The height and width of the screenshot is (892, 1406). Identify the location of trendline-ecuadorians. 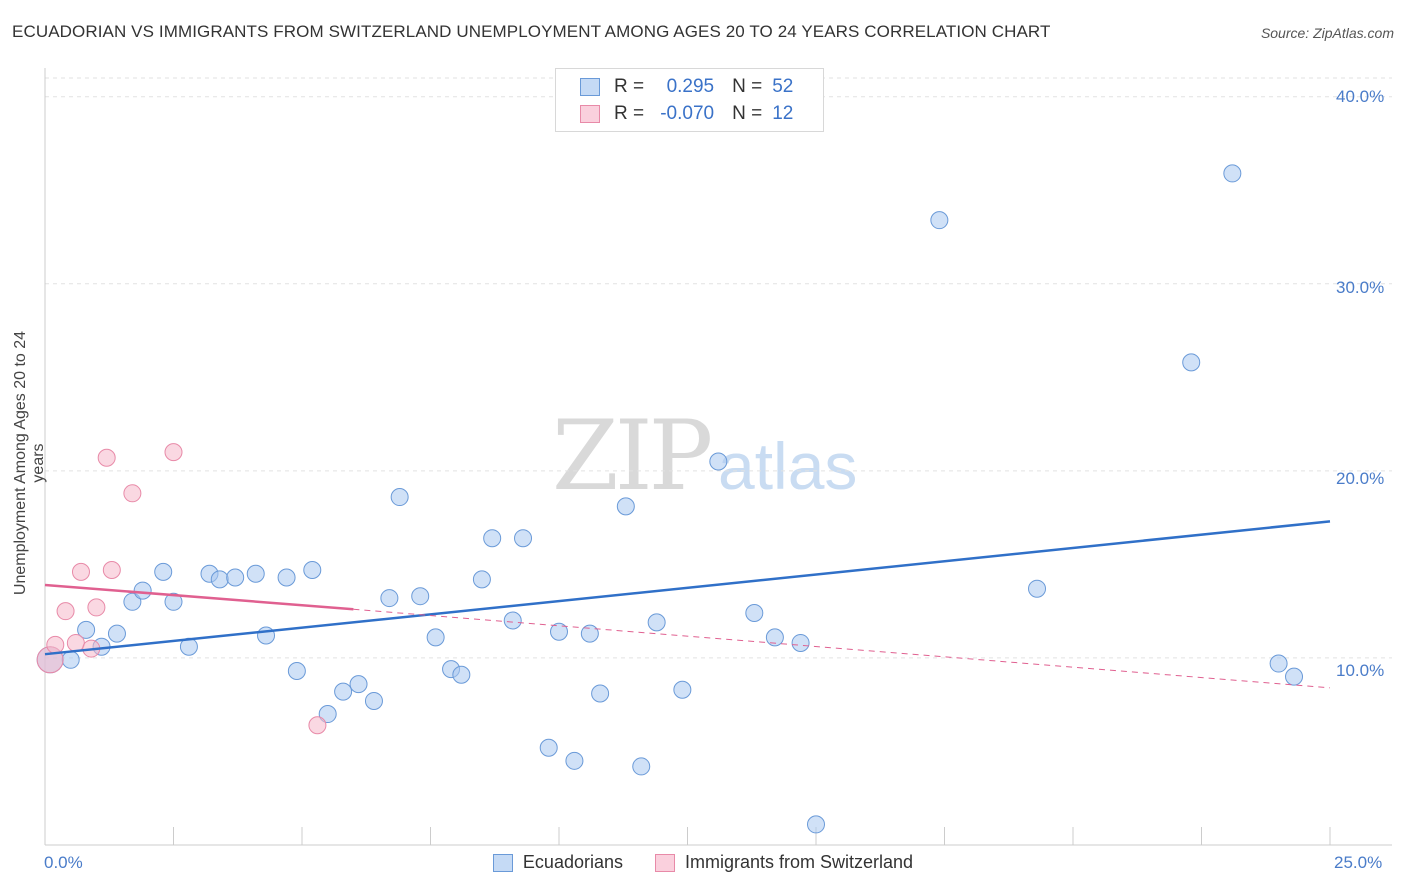
(687, 588).